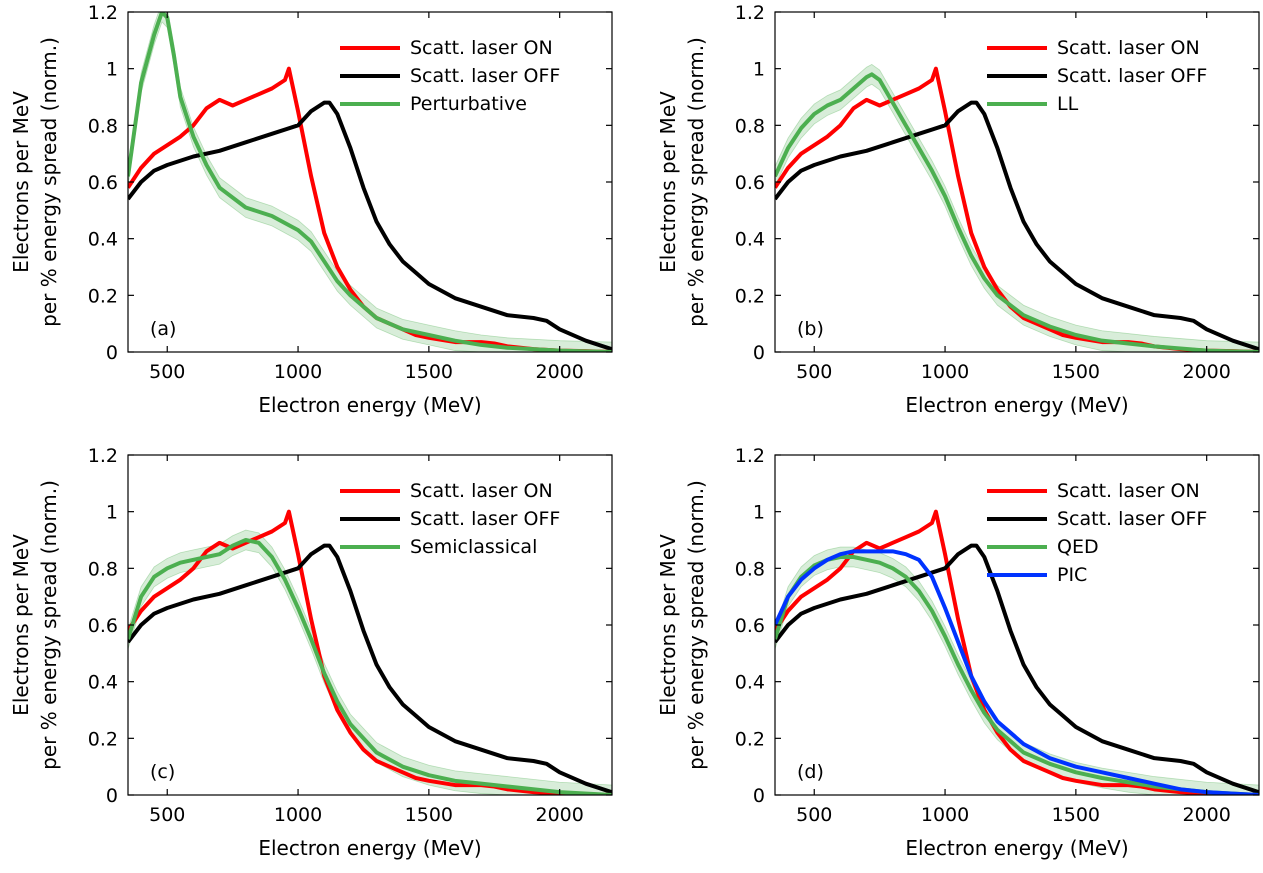 The height and width of the screenshot is (873, 1263). What do you see at coordinates (163, 329) in the screenshot?
I see `panel-label: (a)` at bounding box center [163, 329].